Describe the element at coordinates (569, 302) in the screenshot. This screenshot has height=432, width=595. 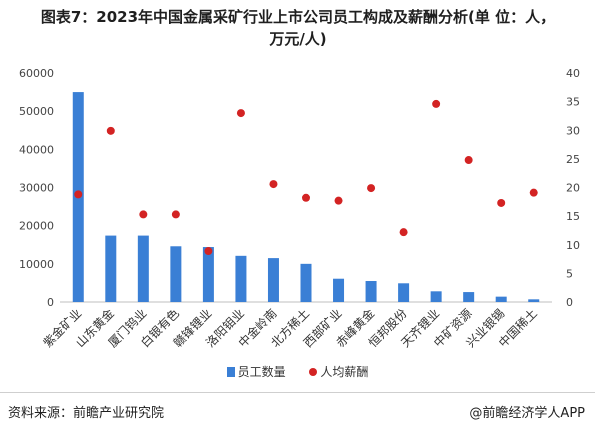
I see `right-tick-label: 0` at that location.